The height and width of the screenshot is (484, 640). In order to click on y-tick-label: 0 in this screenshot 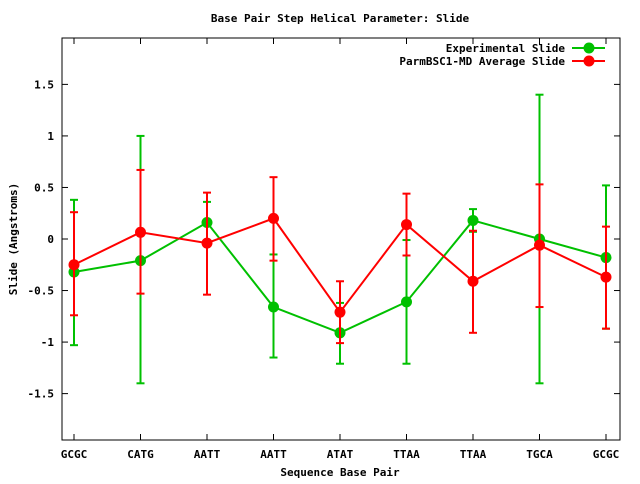, I will do `click(50, 239)`.